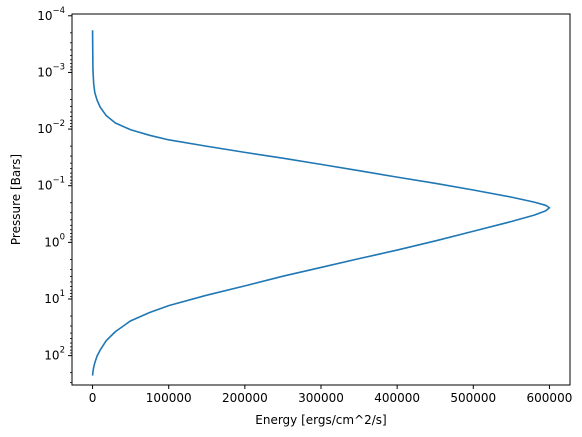 The height and width of the screenshot is (437, 582). I want to click on y-tick-label: 10⁻¹, so click(51, 184).